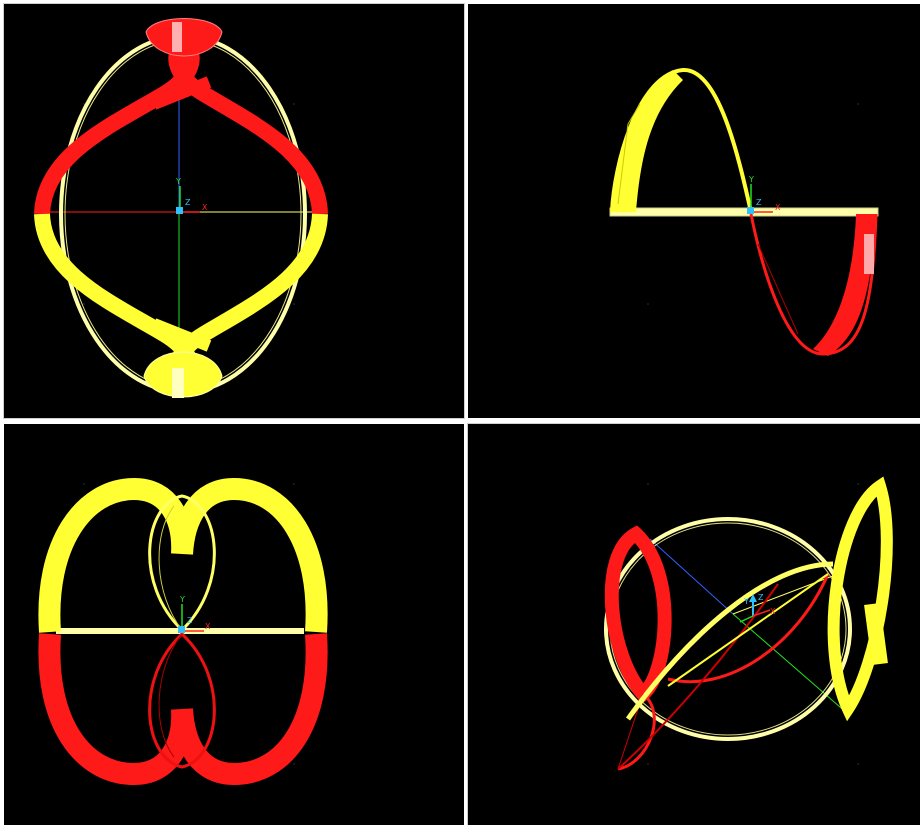  What do you see at coordinates (182, 563) in the screenshot?
I see `ribbon-yellow-inner-petal` at bounding box center [182, 563].